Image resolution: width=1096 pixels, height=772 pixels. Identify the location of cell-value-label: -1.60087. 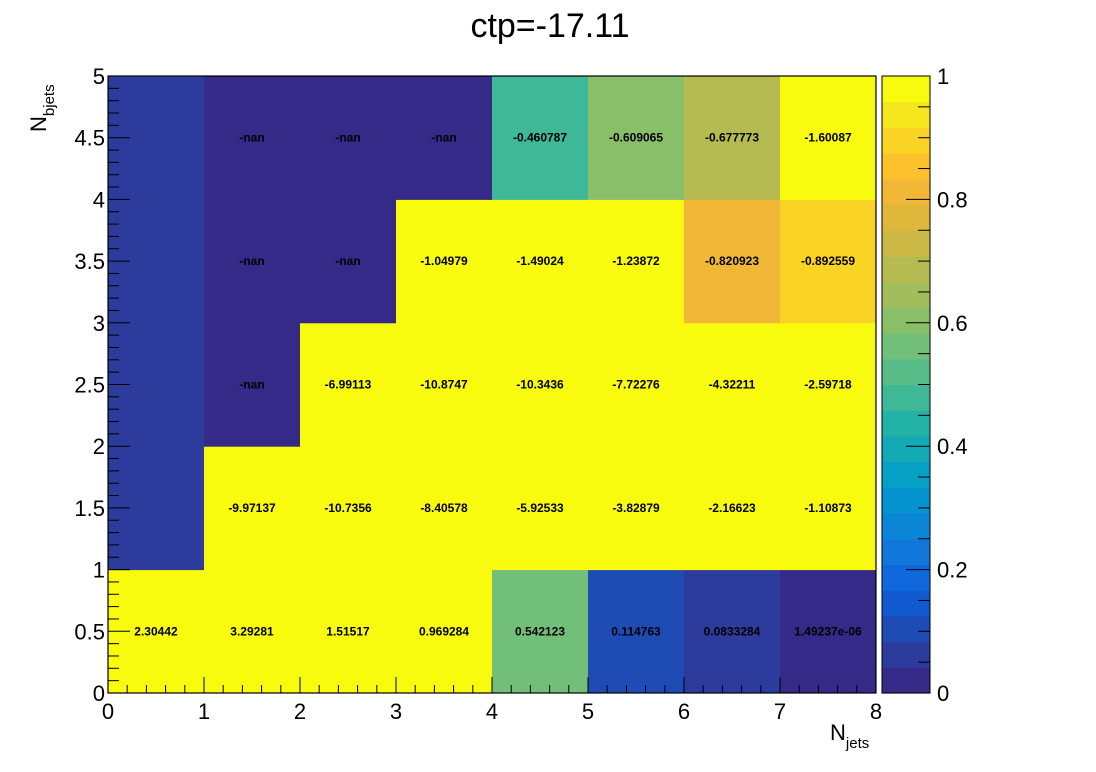
(828, 138).